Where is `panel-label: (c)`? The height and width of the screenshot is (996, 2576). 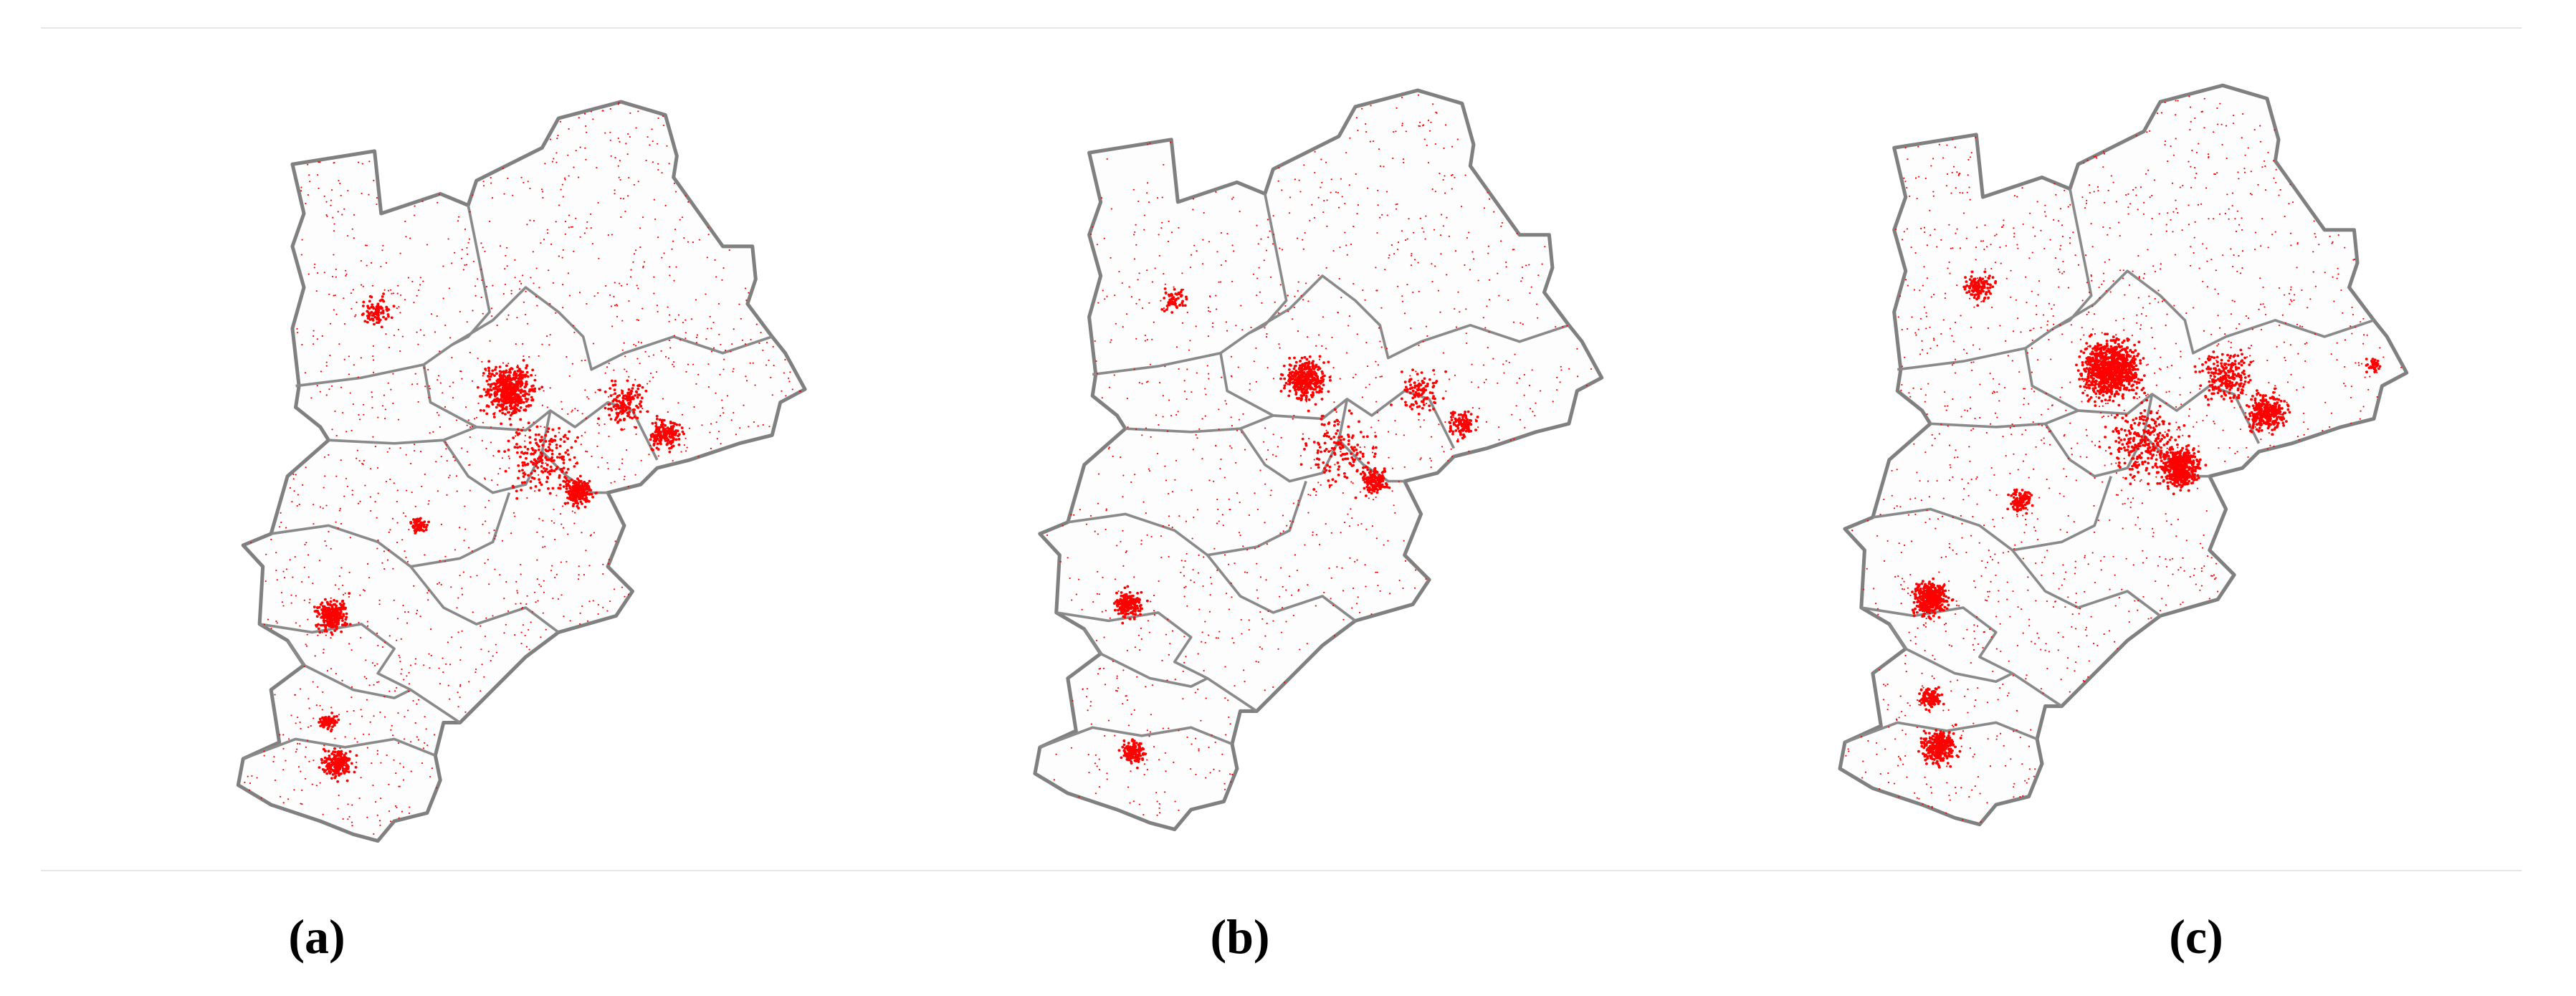 panel-label: (c) is located at coordinates (2196, 937).